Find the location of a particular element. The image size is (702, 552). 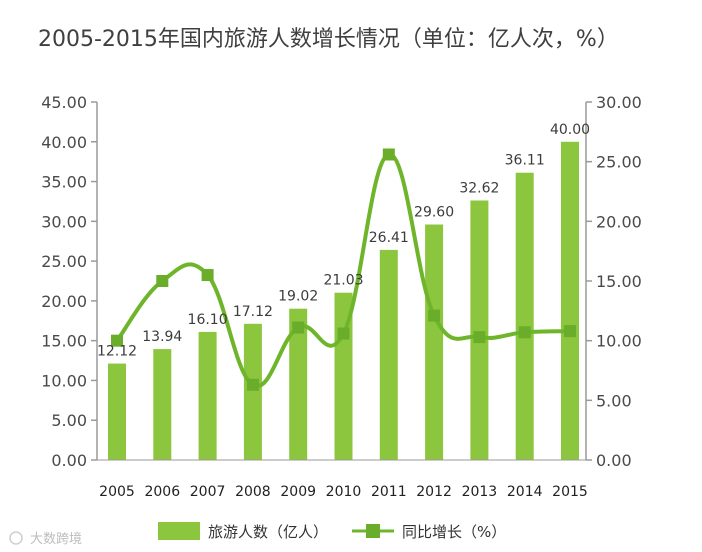

bar-value-label: 21.03 is located at coordinates (343, 281).